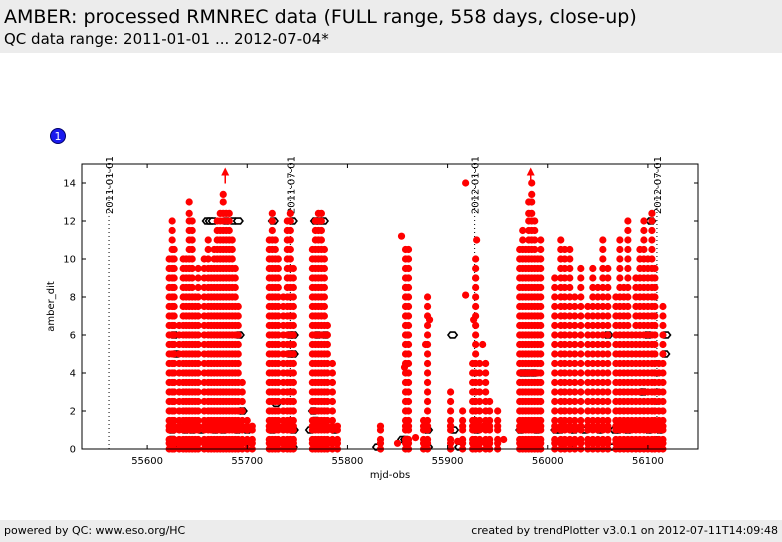  What do you see at coordinates (247, 461) in the screenshot?
I see `x-tick-label: 55700` at bounding box center [247, 461].